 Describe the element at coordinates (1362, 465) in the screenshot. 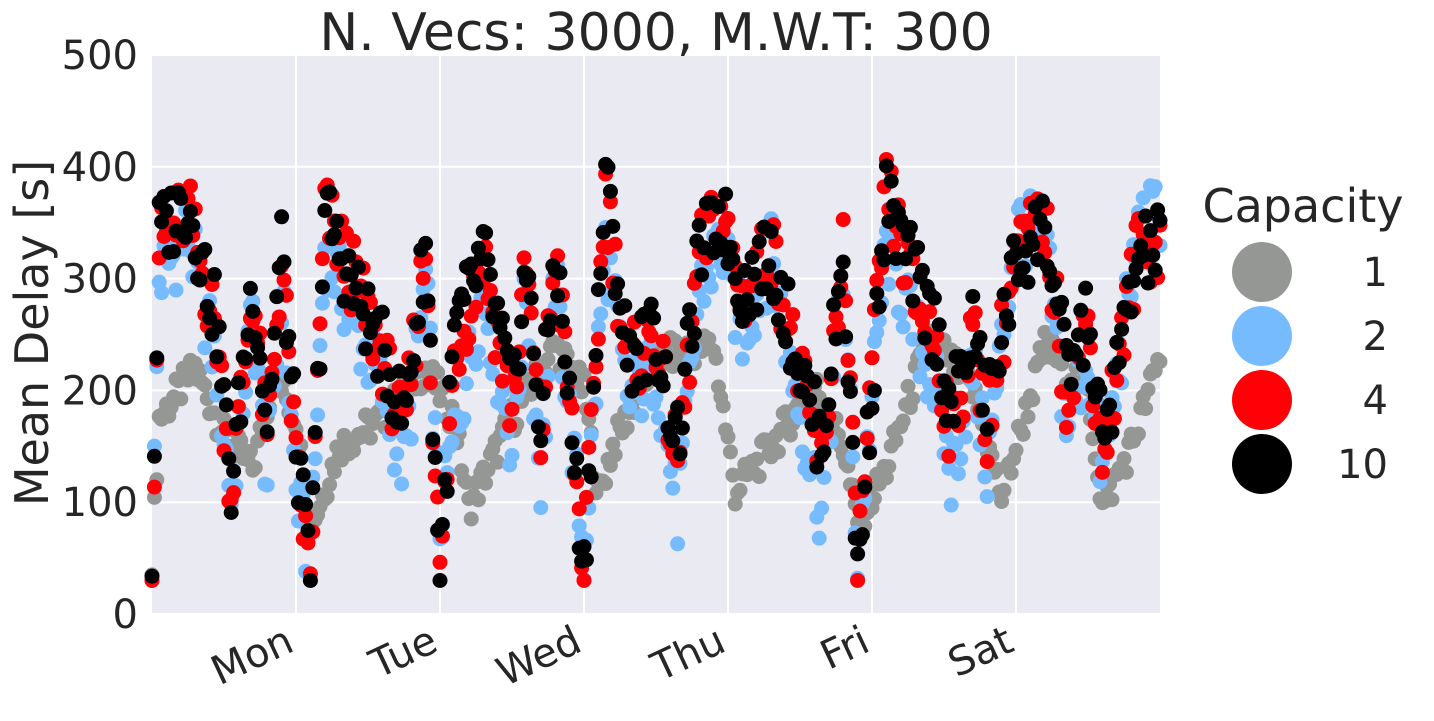

I see `legend-label: 10` at that location.